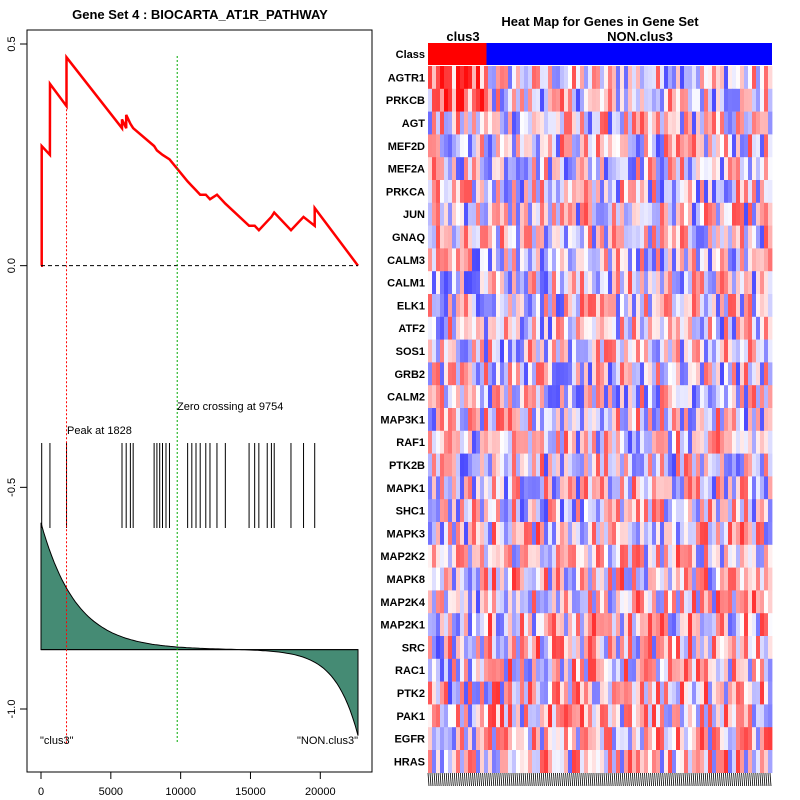  I want to click on x-tick-label: 20000, so click(320, 792).